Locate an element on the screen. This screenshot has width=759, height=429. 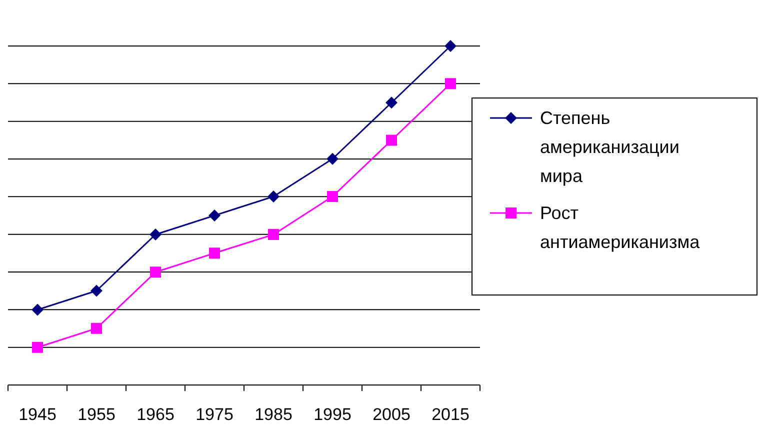
x-tick-label: 2005 is located at coordinates (391, 414).